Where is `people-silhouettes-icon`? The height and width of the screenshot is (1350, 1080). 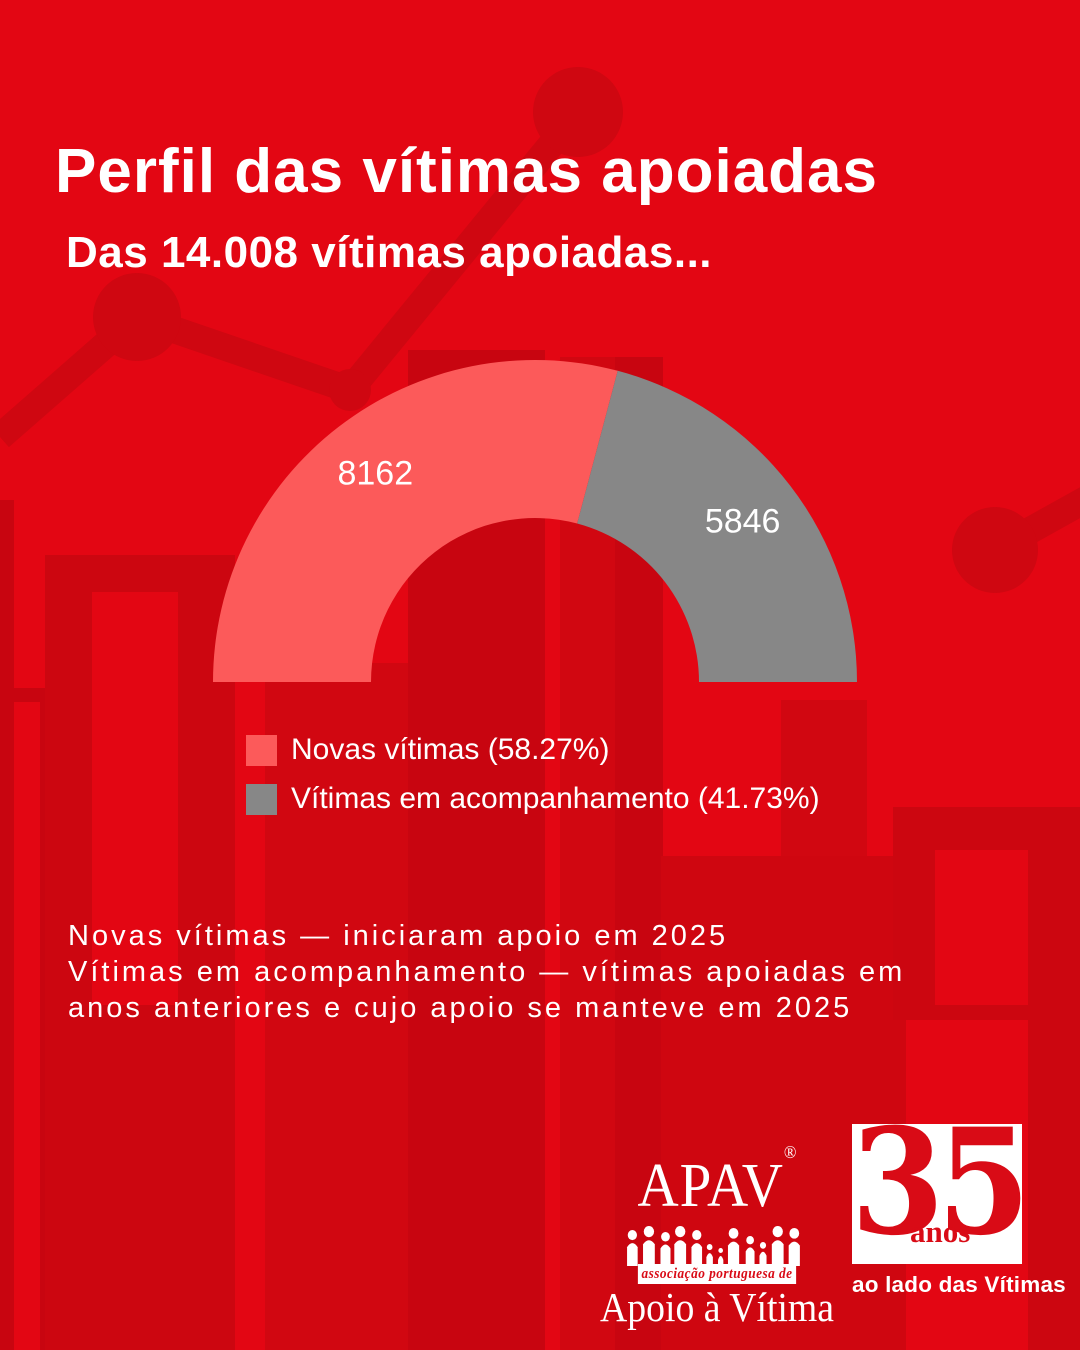
people-silhouettes-icon is located at coordinates (713, 1246).